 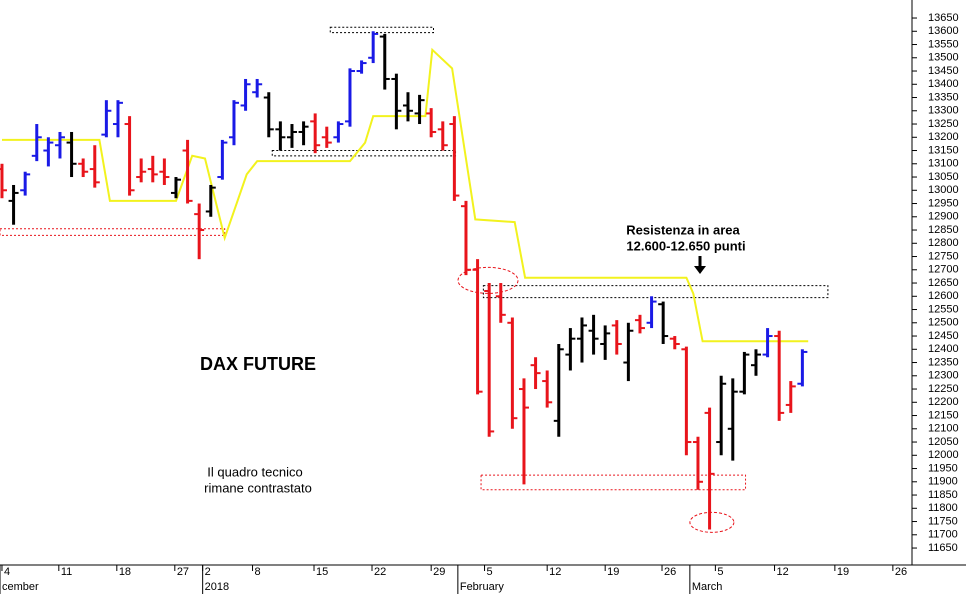 What do you see at coordinates (254, 471) in the screenshot?
I see `annotation: Il quadro tecnico` at bounding box center [254, 471].